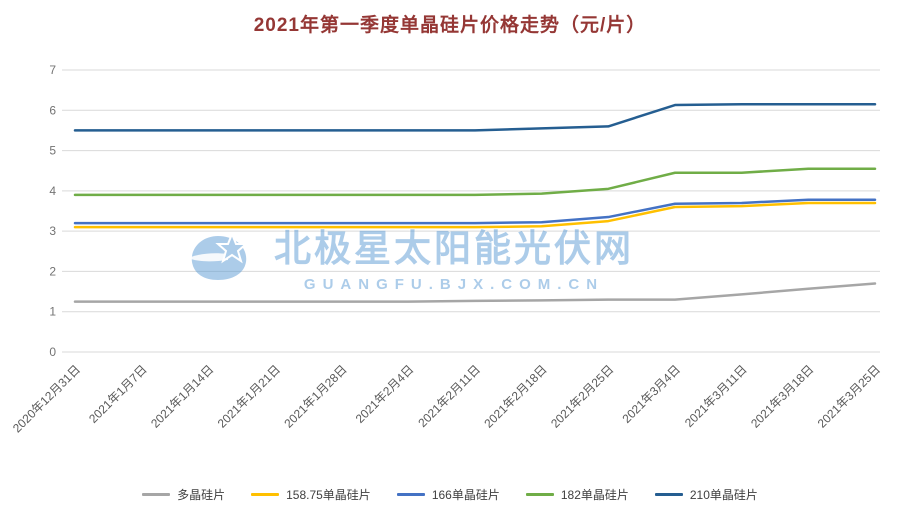 The image size is (900, 513). What do you see at coordinates (52, 271) in the screenshot?
I see `y-axis-tick-label: 2` at bounding box center [52, 271].